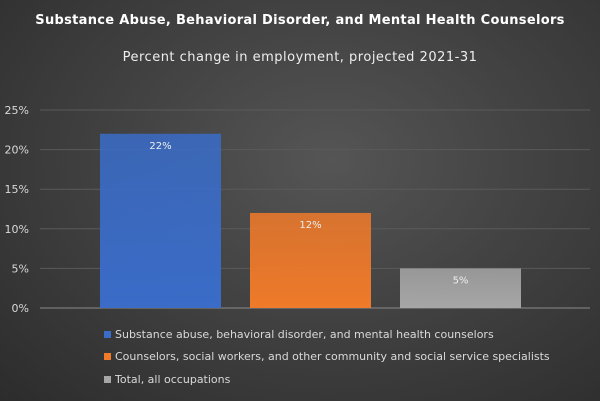  Describe the element at coordinates (17, 150) in the screenshot. I see `y-tick-label: 20%` at that location.